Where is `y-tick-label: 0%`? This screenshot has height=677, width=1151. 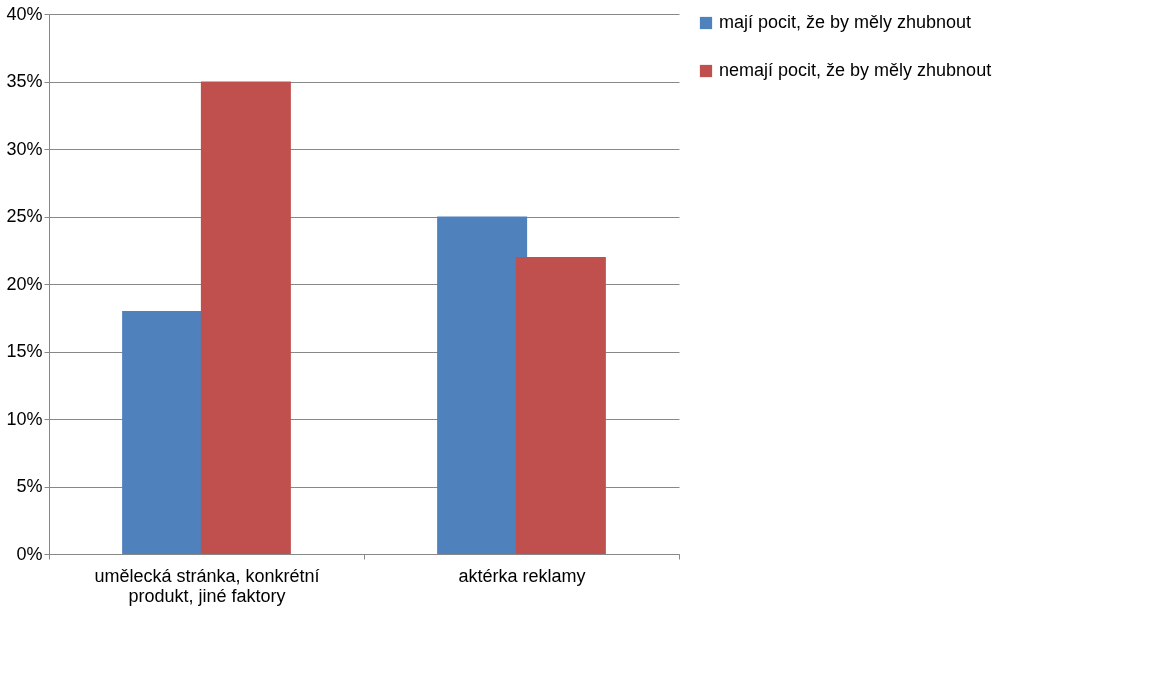
y-tick-label: 0% is located at coordinates (29, 553).